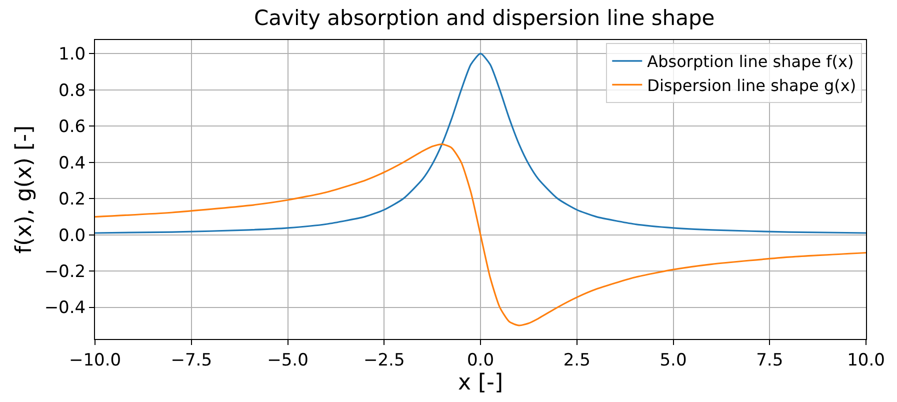 The height and width of the screenshot is (402, 897). Describe the element at coordinates (480, 360) in the screenshot. I see `x-tick-label: 0.0` at that location.